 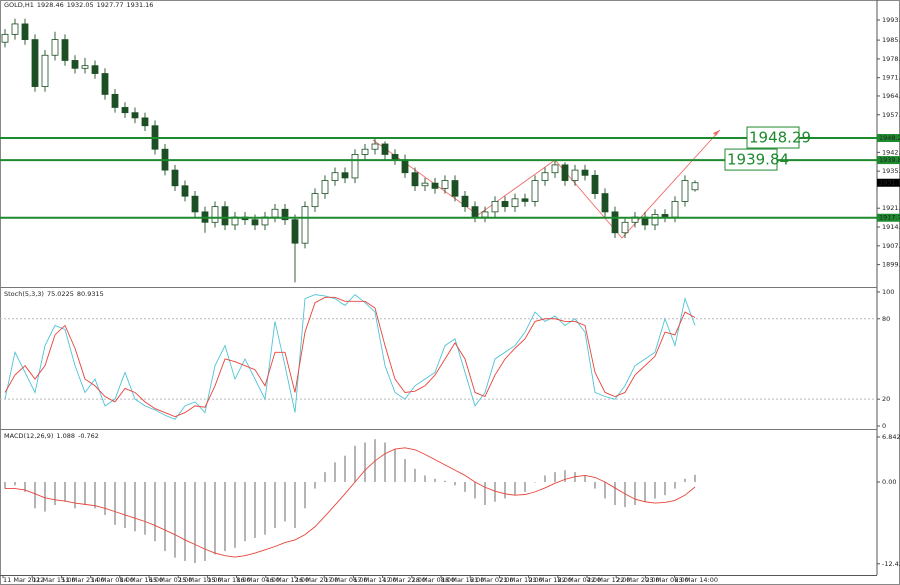 I want to click on level-label: 1939.84, so click(x=758, y=160).